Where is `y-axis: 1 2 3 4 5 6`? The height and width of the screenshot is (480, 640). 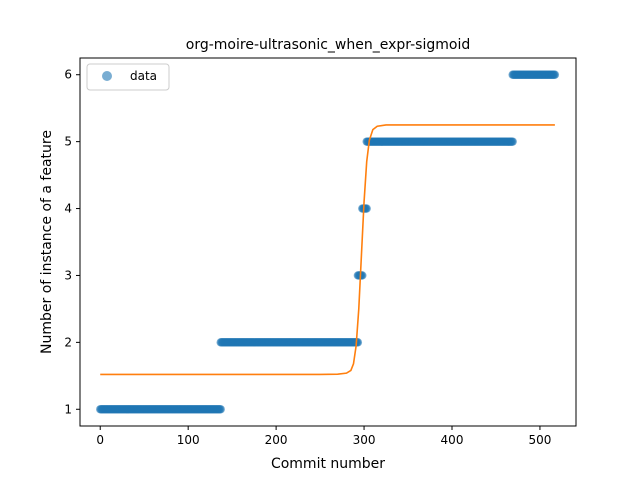
y-axis: 1 2 3 4 5 6 is located at coordinates (72, 242).